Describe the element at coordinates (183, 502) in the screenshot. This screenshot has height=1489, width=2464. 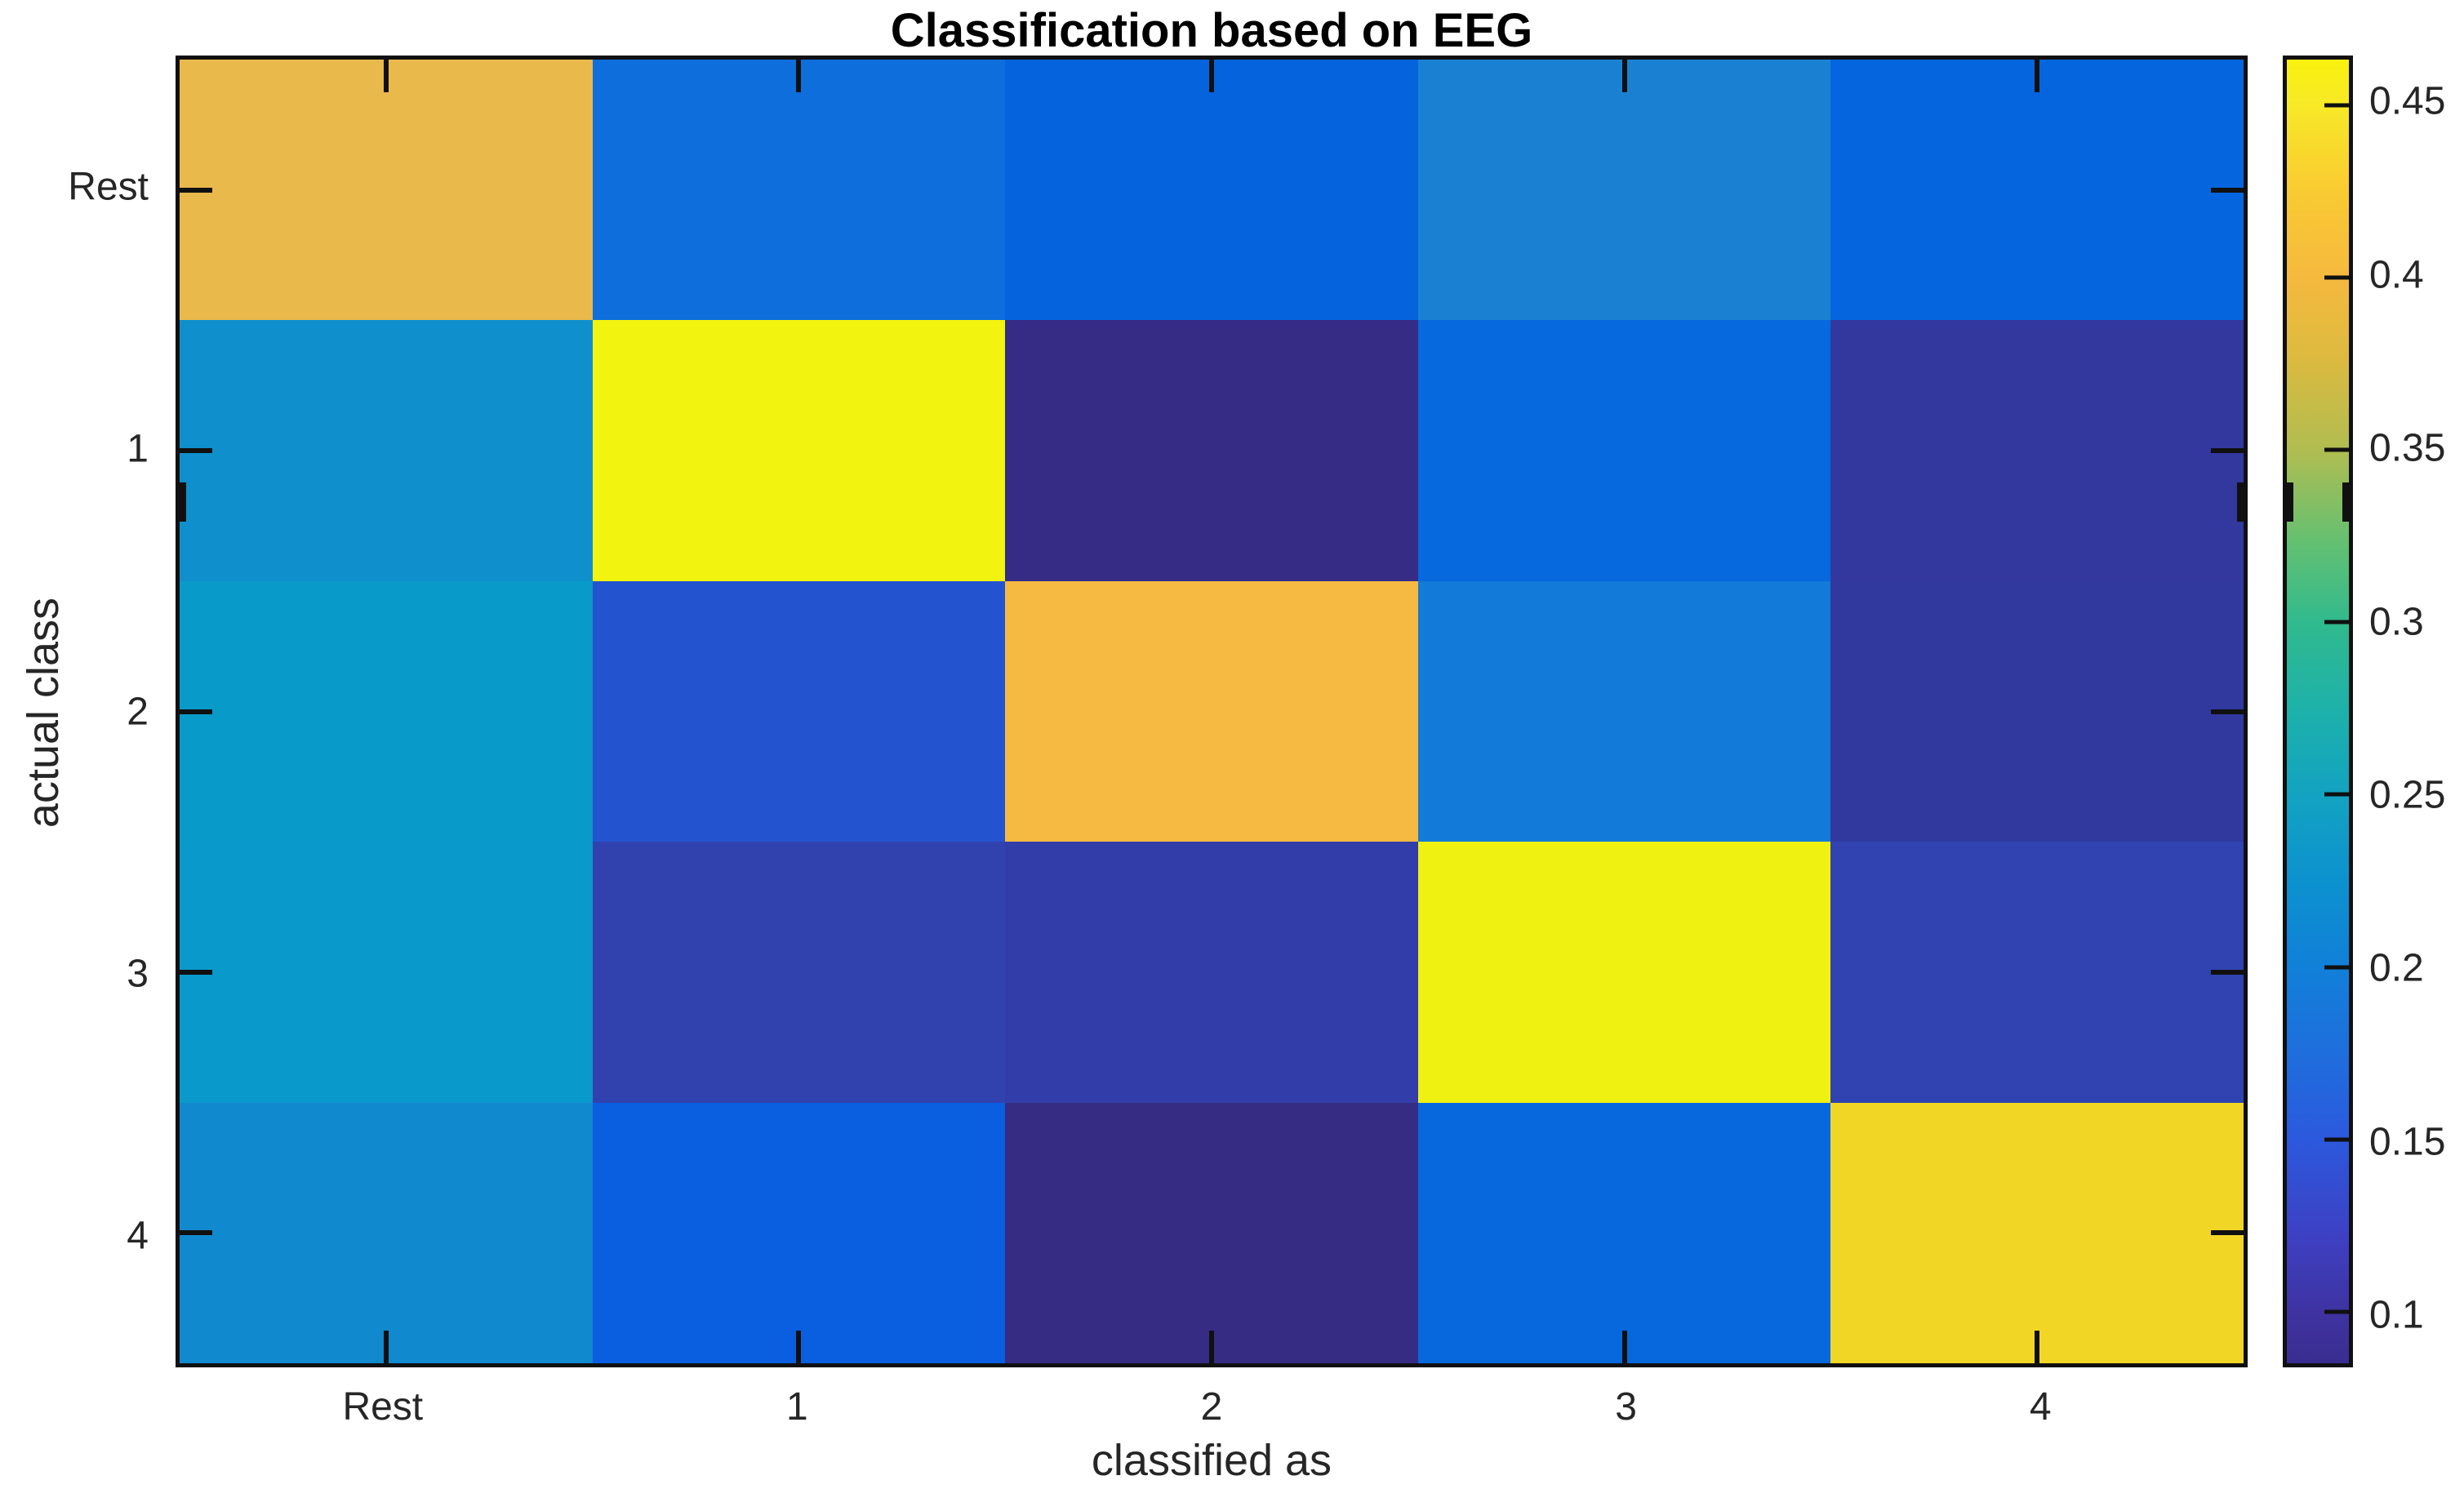
I see `stray-mark-left-axis` at that location.